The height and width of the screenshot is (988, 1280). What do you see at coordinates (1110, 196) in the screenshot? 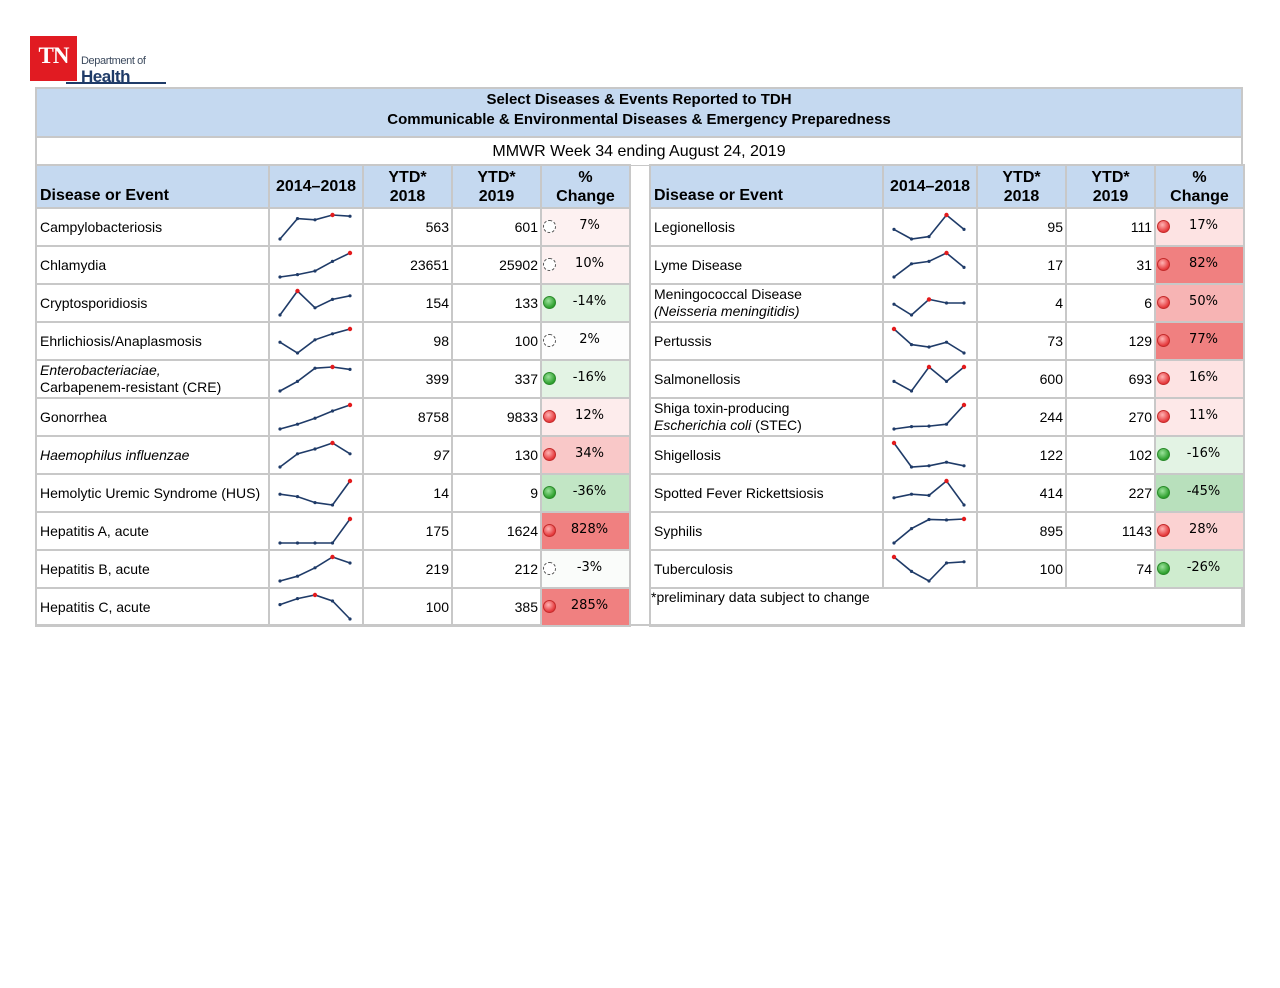
I see `col-header-ytd2019-b: 2019` at bounding box center [1110, 196].